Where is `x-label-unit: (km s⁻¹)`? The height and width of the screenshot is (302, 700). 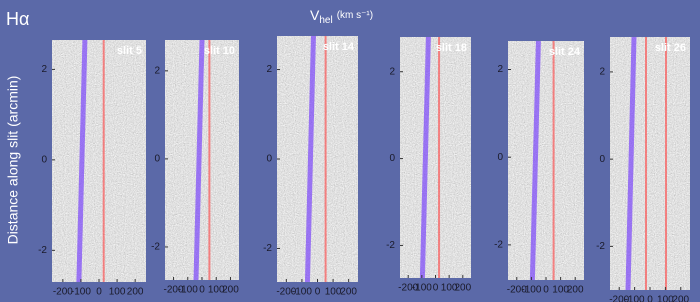 x-label-unit: (km s⁻¹) is located at coordinates (355, 15).